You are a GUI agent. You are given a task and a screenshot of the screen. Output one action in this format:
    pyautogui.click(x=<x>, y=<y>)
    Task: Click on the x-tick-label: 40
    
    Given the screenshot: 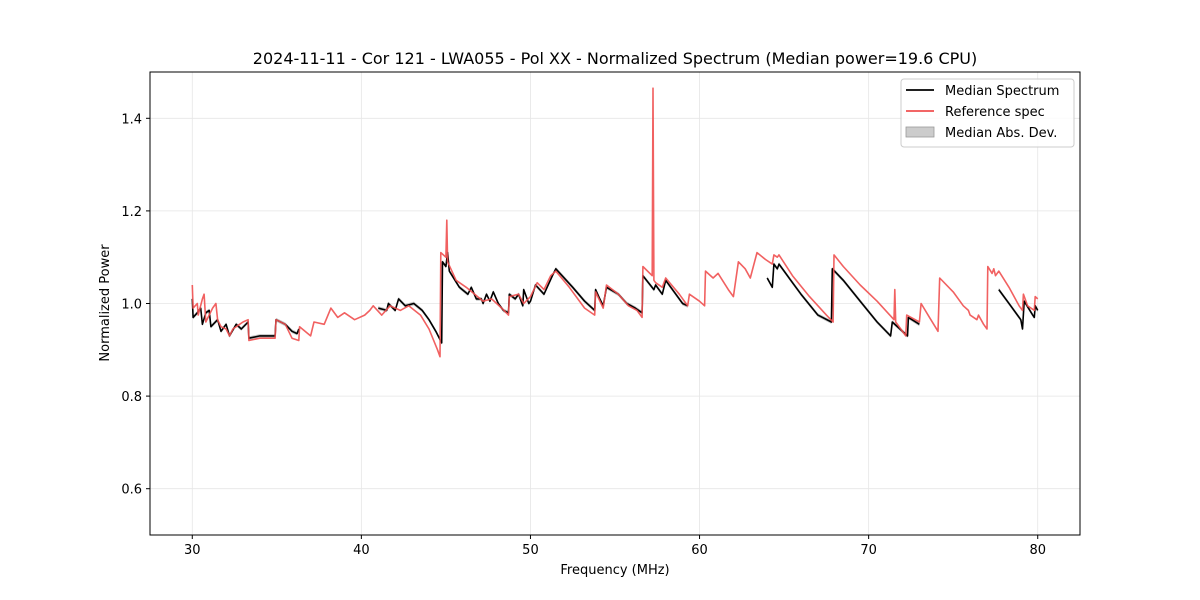 What is the action you would take?
    pyautogui.click(x=361, y=550)
    